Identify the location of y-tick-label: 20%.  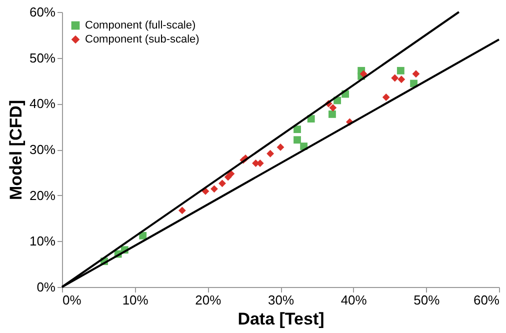
(42, 195).